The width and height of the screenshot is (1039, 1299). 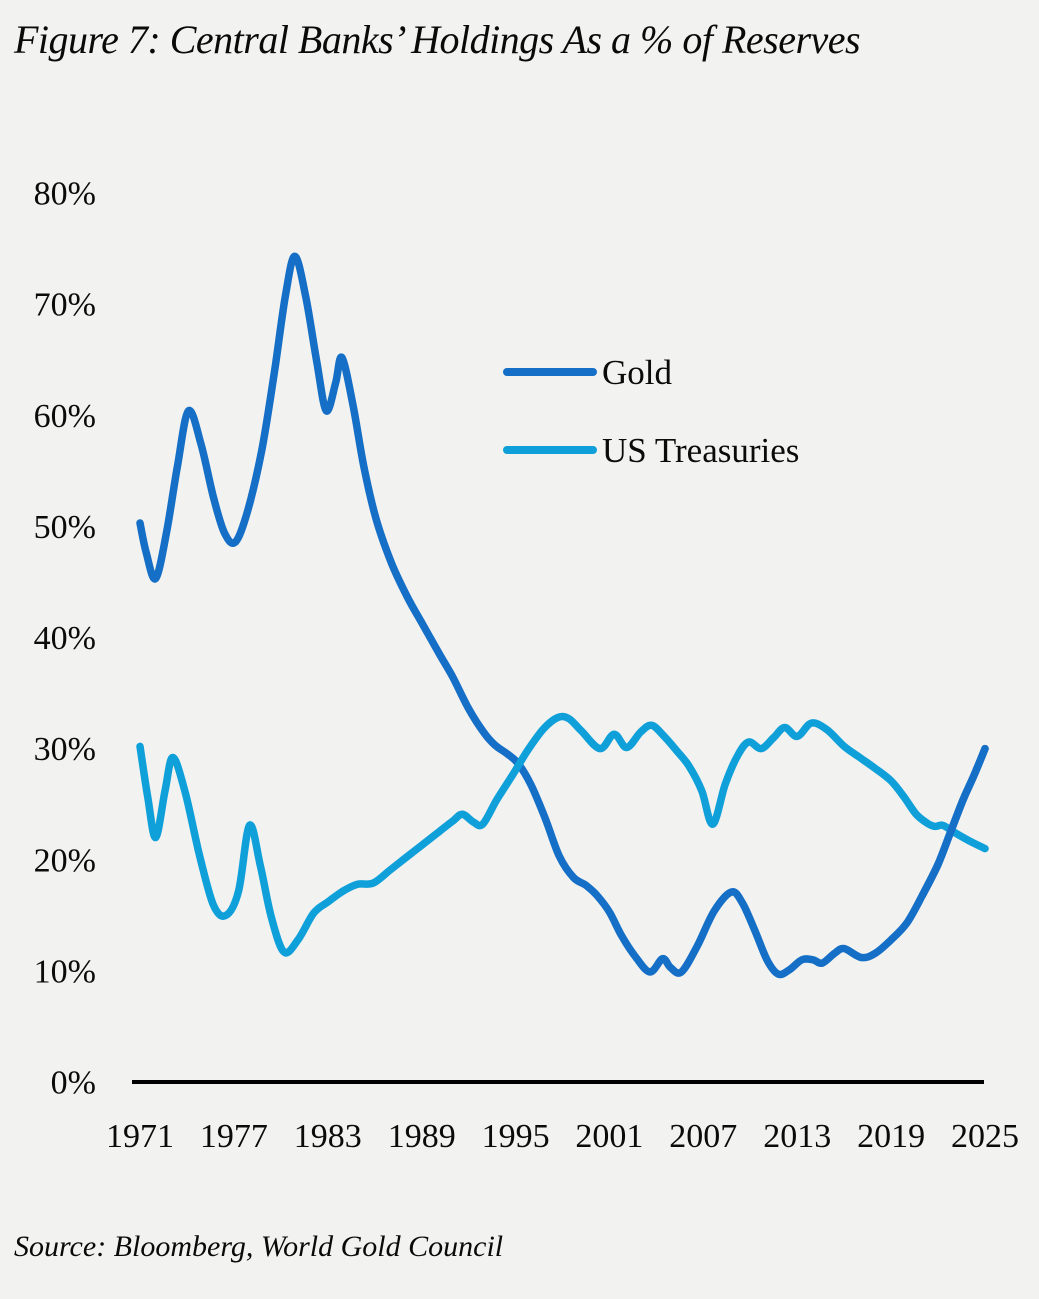 I want to click on x-tick-label-2019: 2019, so click(x=891, y=1136).